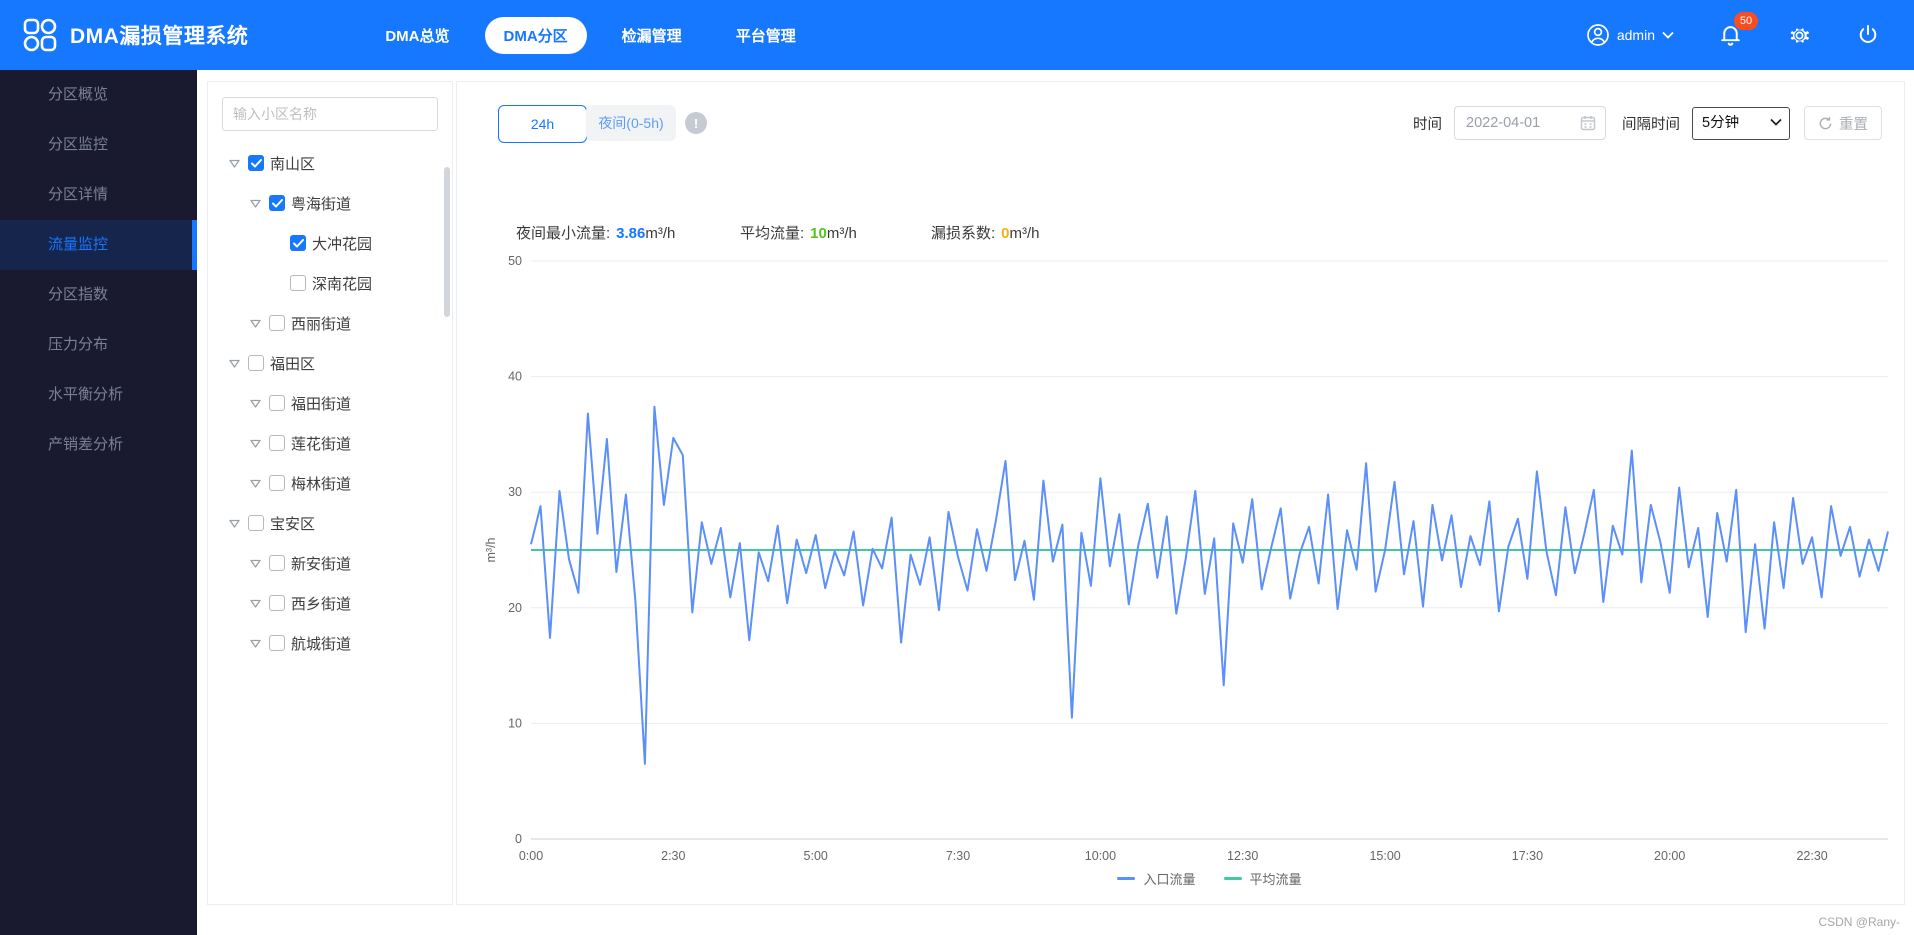  I want to click on reset-label: 重置, so click(1853, 124).